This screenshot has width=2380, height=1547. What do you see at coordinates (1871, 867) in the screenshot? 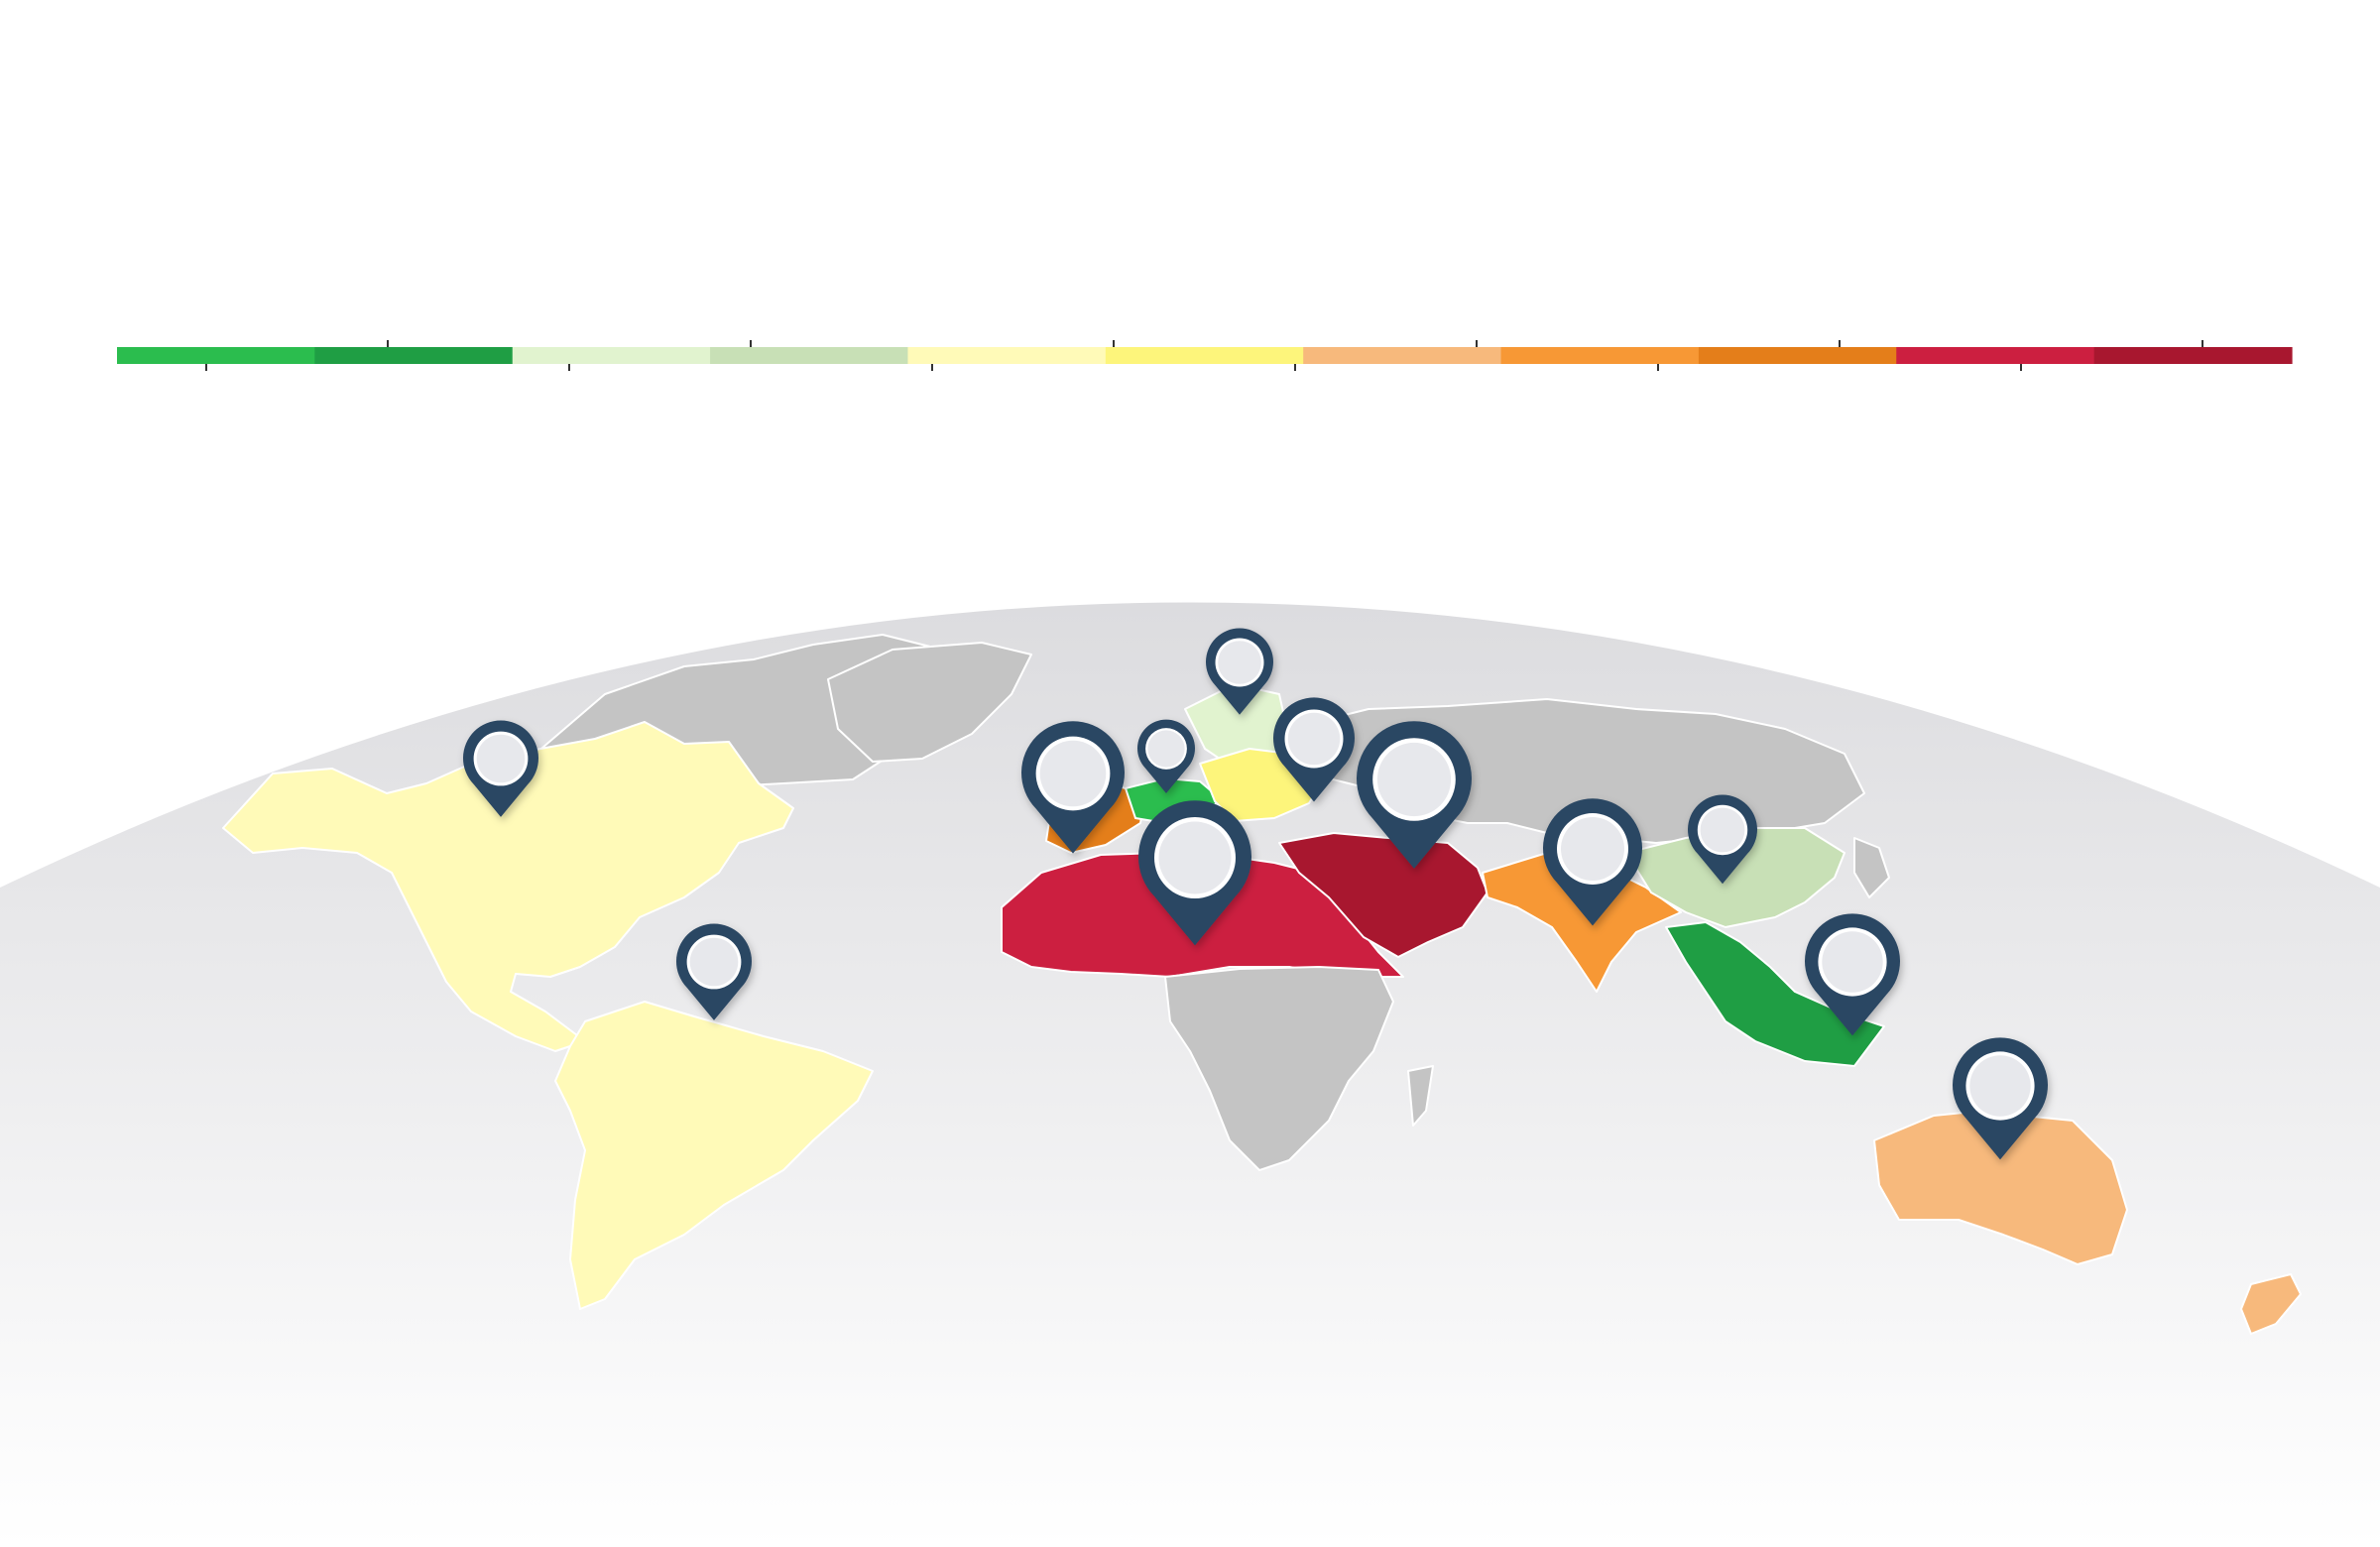
I see `region-japan-korea` at bounding box center [1871, 867].